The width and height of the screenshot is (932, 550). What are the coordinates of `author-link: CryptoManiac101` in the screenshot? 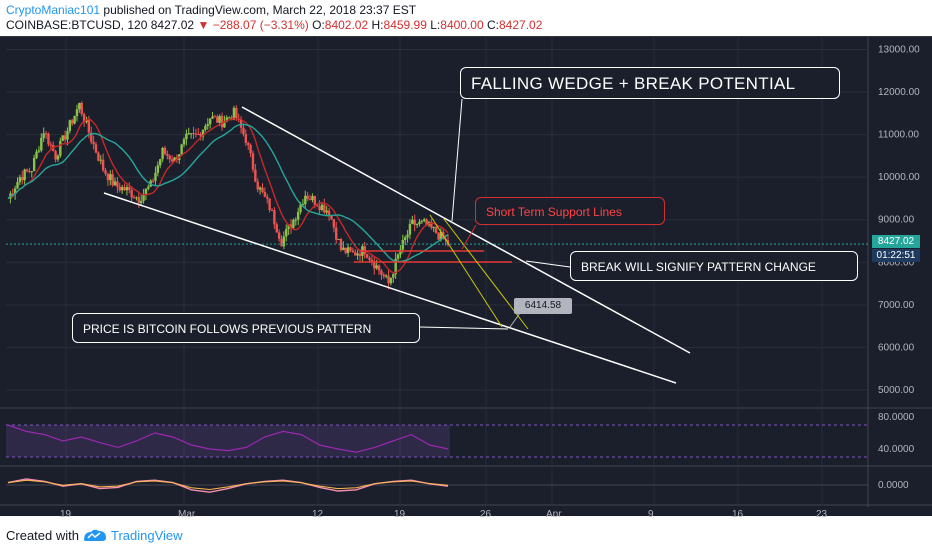 It's located at (53, 10).